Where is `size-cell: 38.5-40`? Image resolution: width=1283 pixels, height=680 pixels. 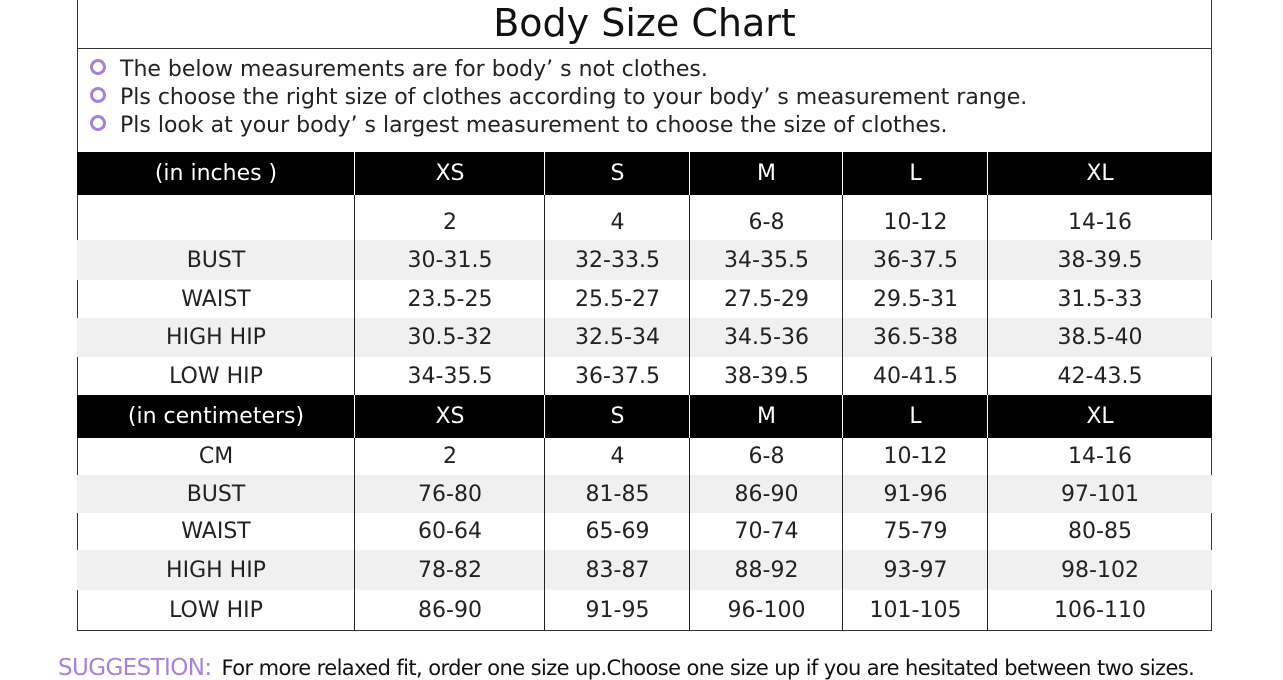 size-cell: 38.5-40 is located at coordinates (1100, 337).